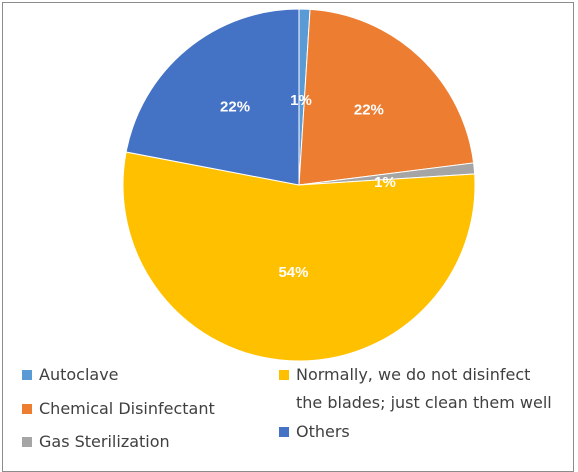  I want to click on pie-slice-others, so click(212, 97).